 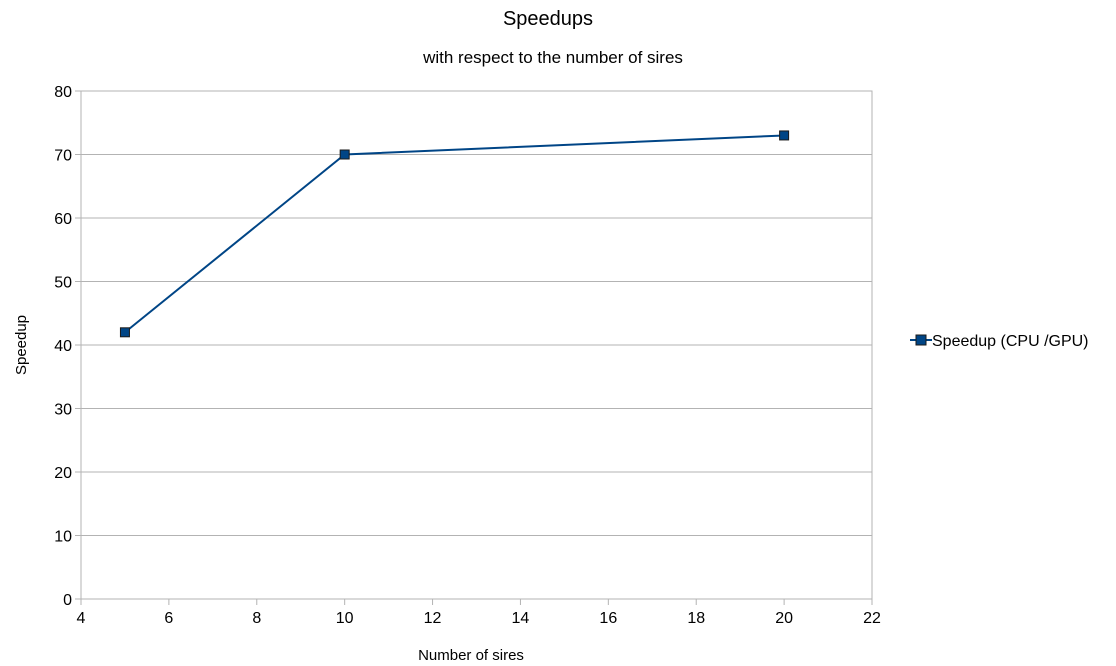 What do you see at coordinates (21, 345) in the screenshot?
I see `y-axis-label: Speedup` at bounding box center [21, 345].